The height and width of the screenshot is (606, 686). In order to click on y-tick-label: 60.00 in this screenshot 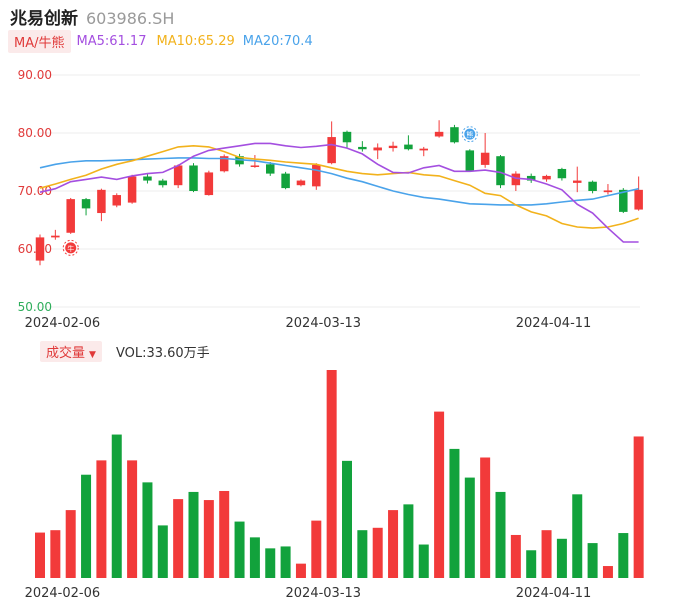, I will do `click(35, 249)`.